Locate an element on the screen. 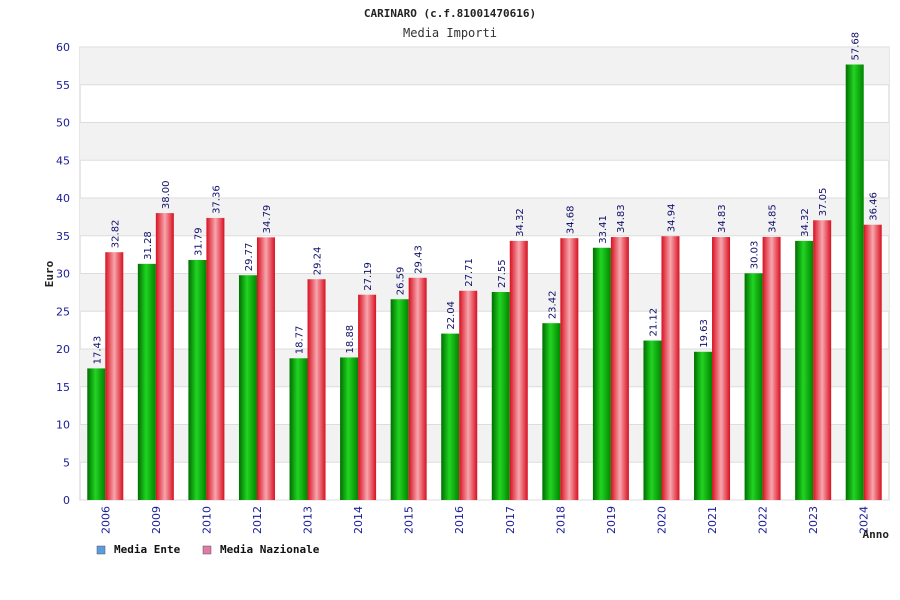 This screenshot has height=600, width=900. data-label-media-ente: 21.12 is located at coordinates (653, 322).